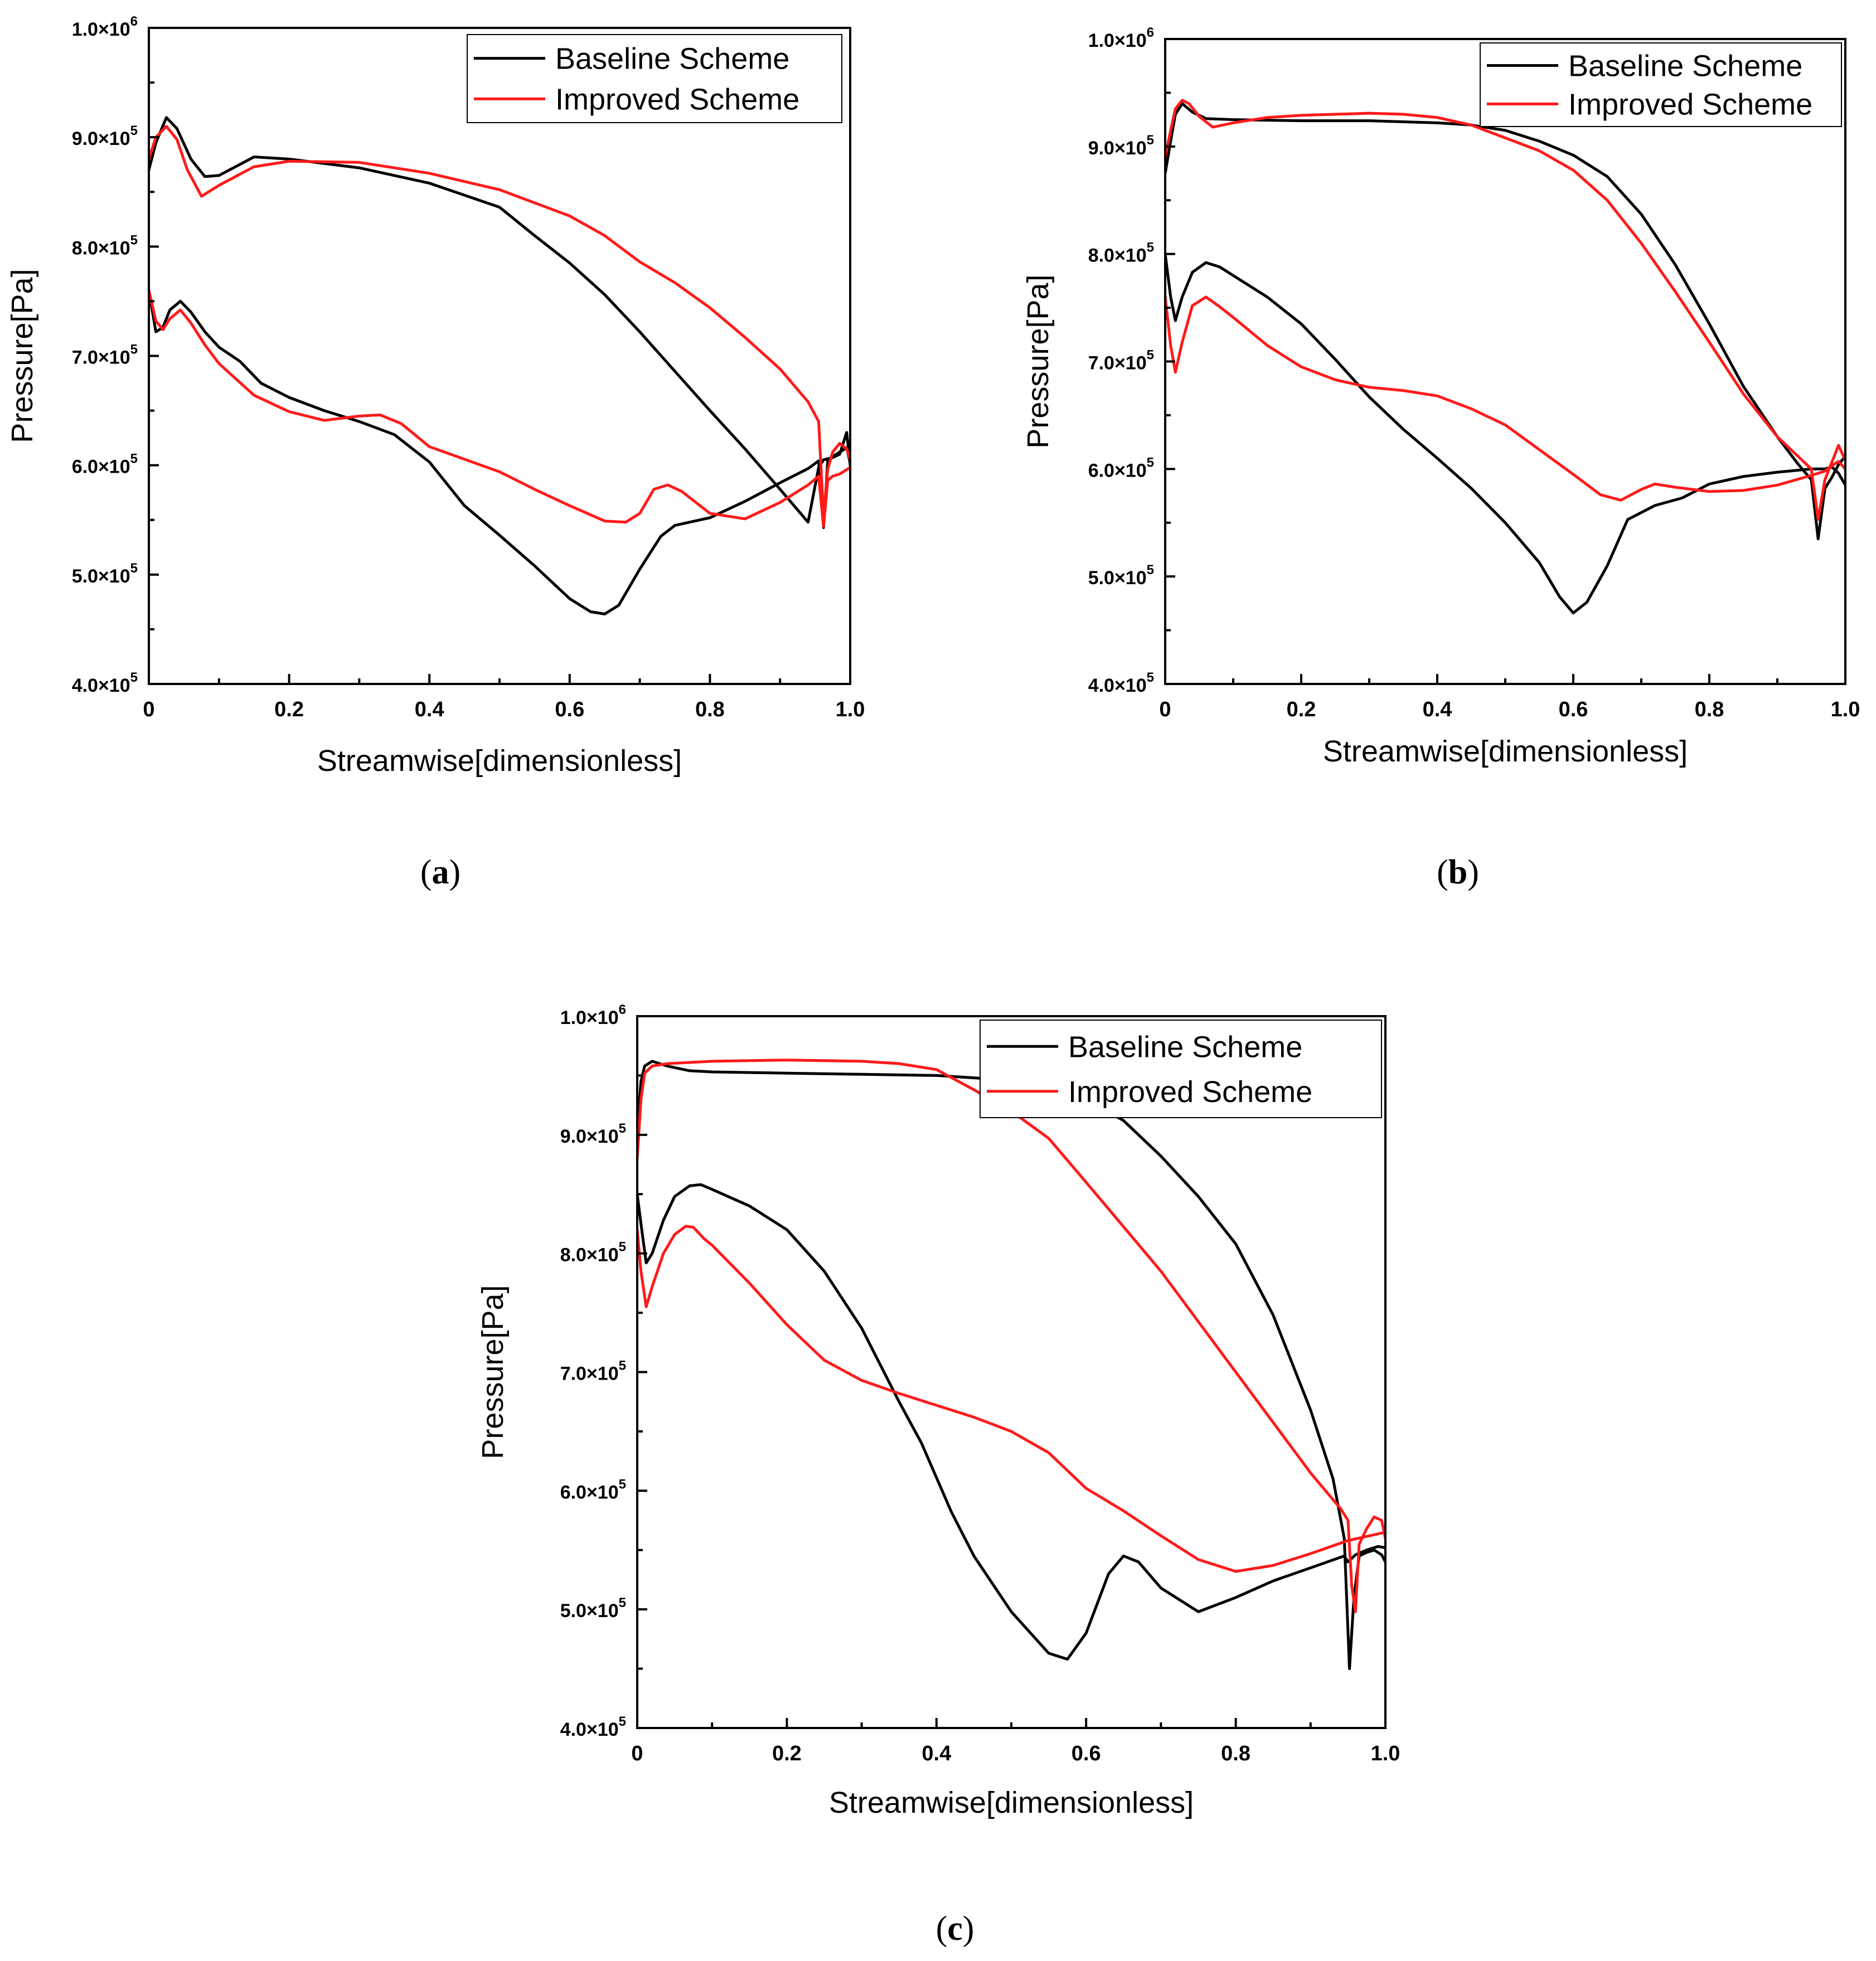 Image resolution: width=1876 pixels, height=1961 pixels. I want to click on panel-caption: (b), so click(1458, 872).